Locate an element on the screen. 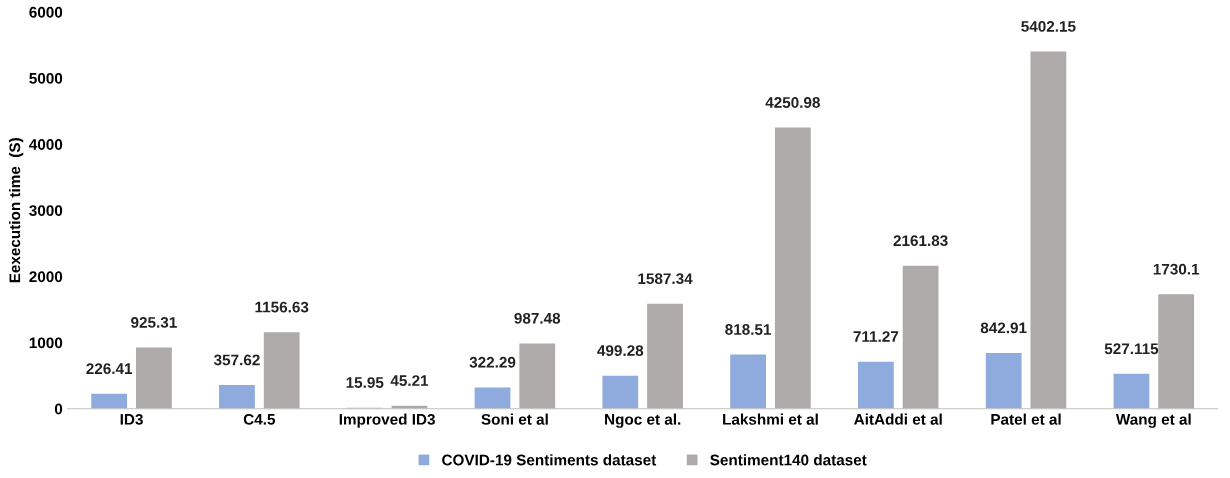 The height and width of the screenshot is (478, 1230). x-tick-label: Soni et al is located at coordinates (514, 419).